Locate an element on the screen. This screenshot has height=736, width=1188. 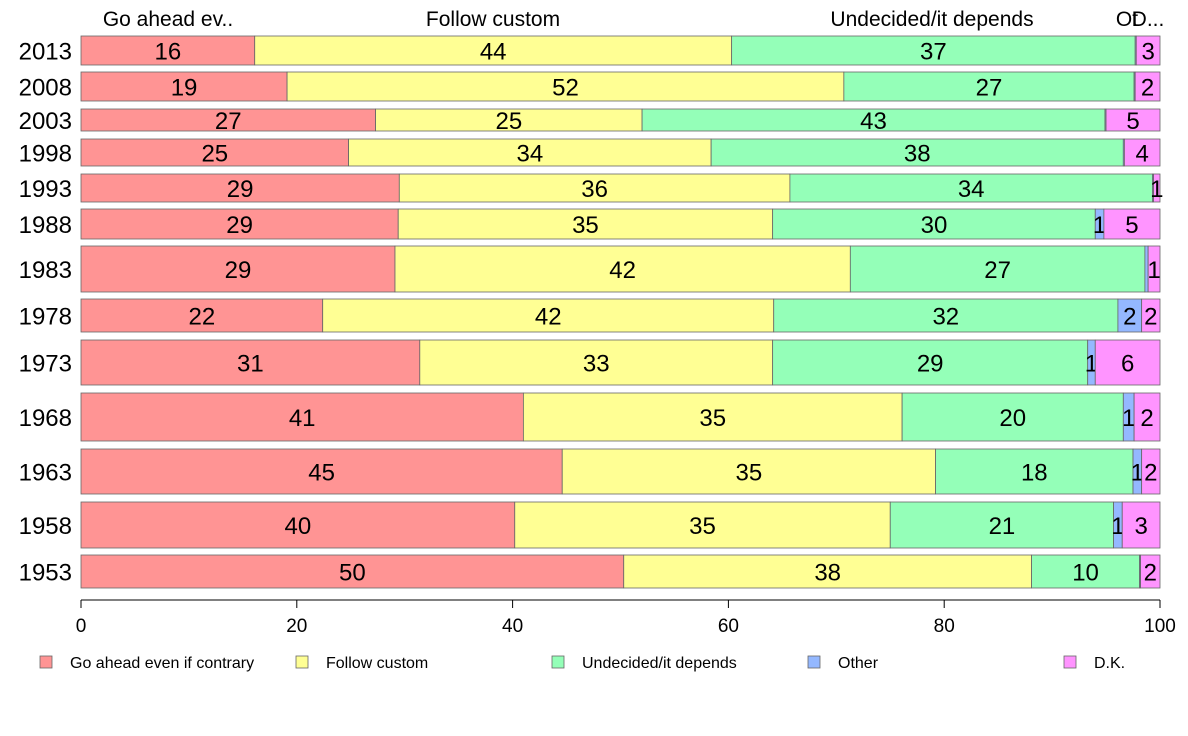
data-label: 10 is located at coordinates (1085, 573).